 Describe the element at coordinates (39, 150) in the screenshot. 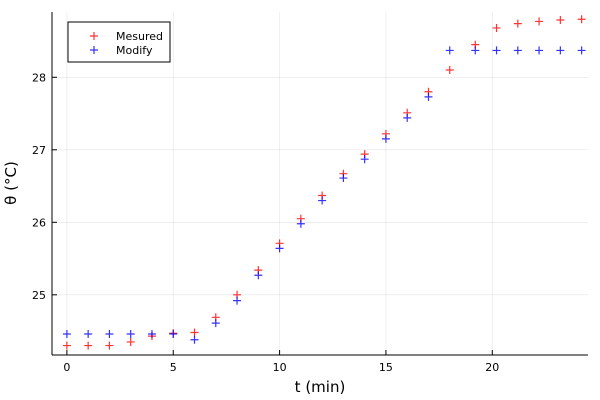

I see `y-tick-label: 27` at that location.